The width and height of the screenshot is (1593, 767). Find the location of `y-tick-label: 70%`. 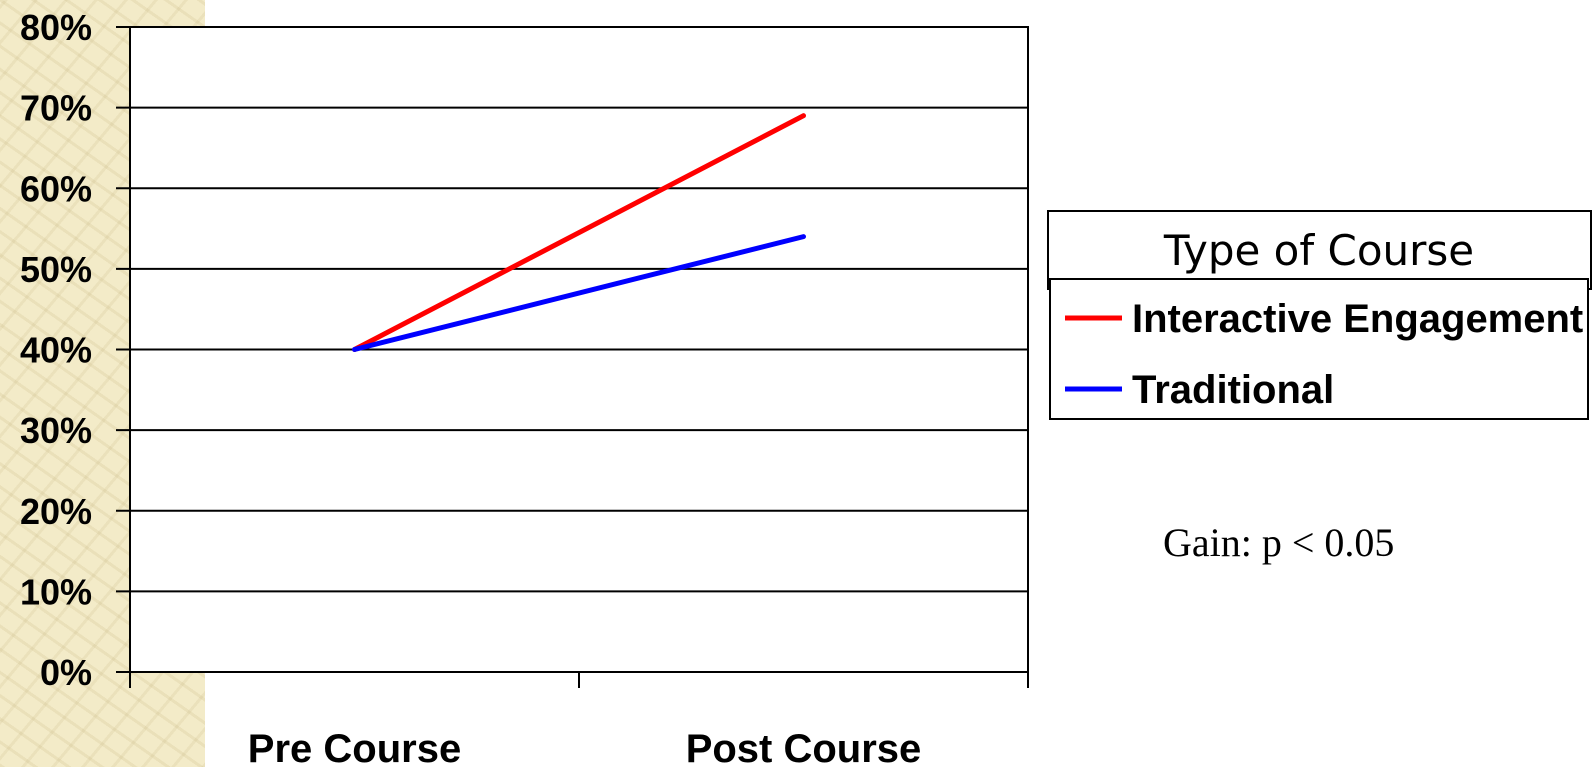

y-tick-label: 70% is located at coordinates (56, 108).